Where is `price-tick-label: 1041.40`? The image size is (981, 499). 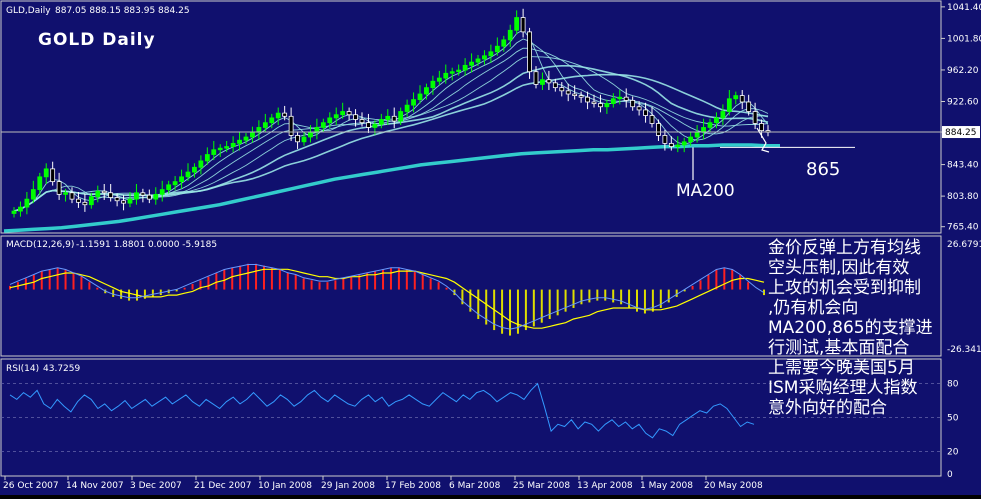
price-tick-label: 1041.40 is located at coordinates (964, 8).